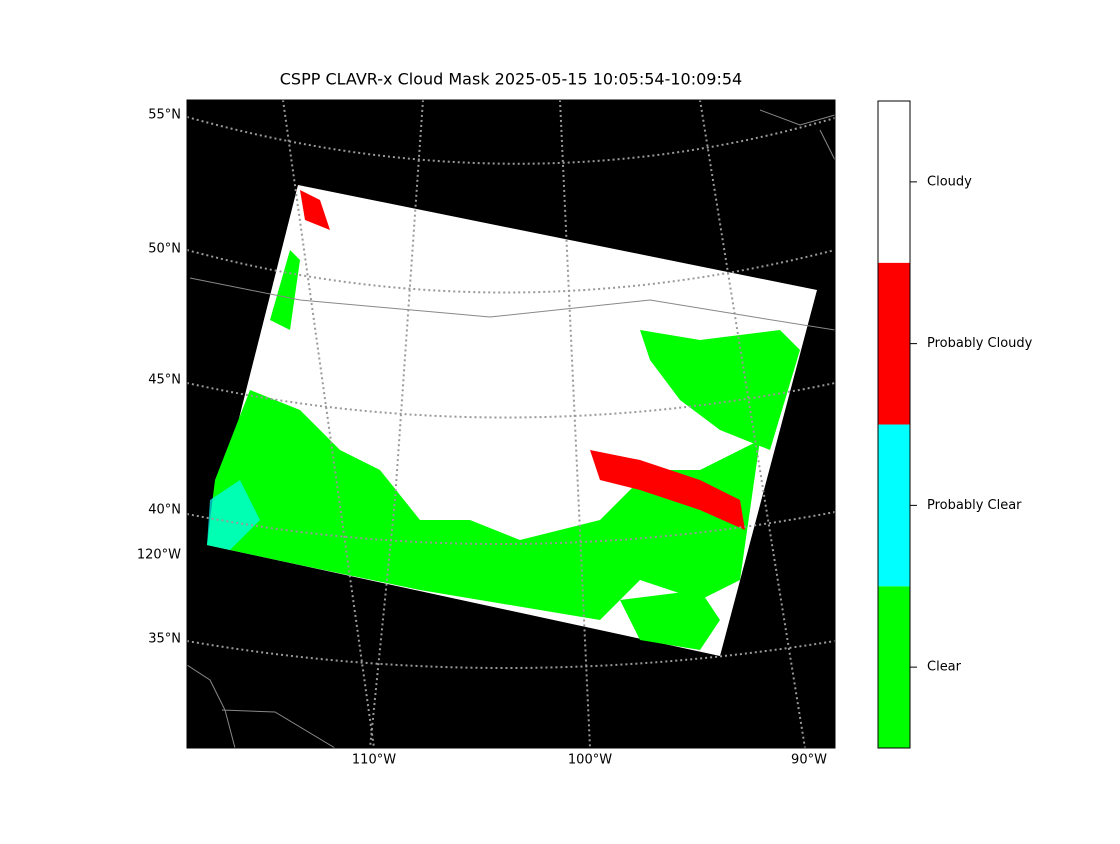 The width and height of the screenshot is (1120, 844). What do you see at coordinates (164, 115) in the screenshot?
I see `lat-label: 55°N` at bounding box center [164, 115].